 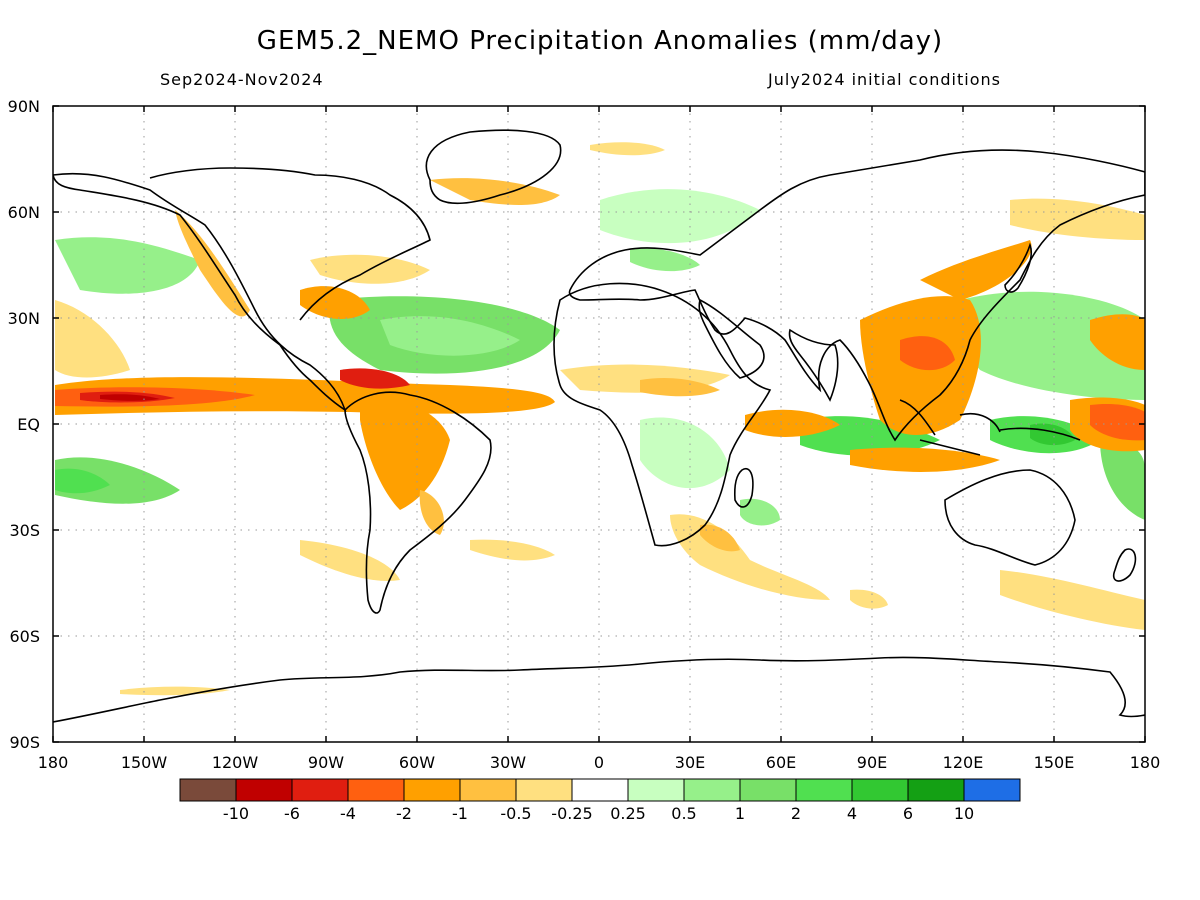 I want to click on lat-label: EQ, so click(x=28, y=424).